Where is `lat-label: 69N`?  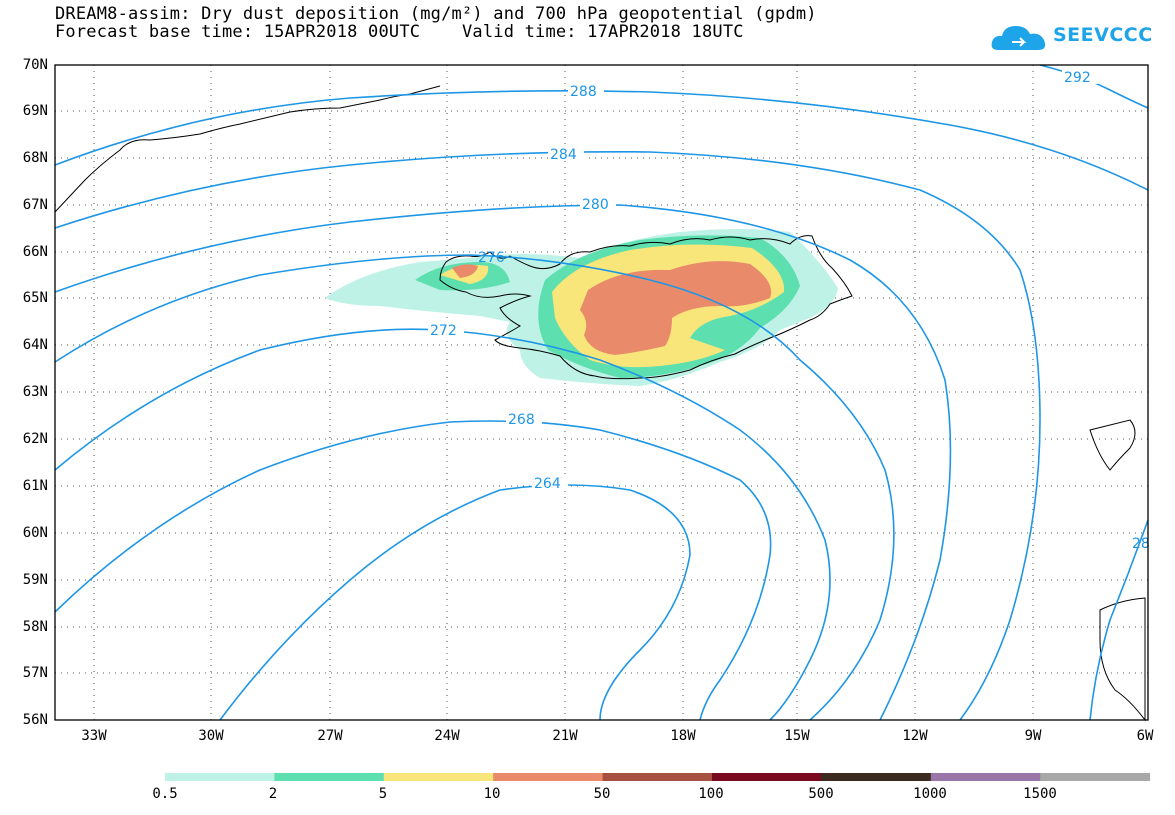
lat-label: 69N is located at coordinates (35, 111).